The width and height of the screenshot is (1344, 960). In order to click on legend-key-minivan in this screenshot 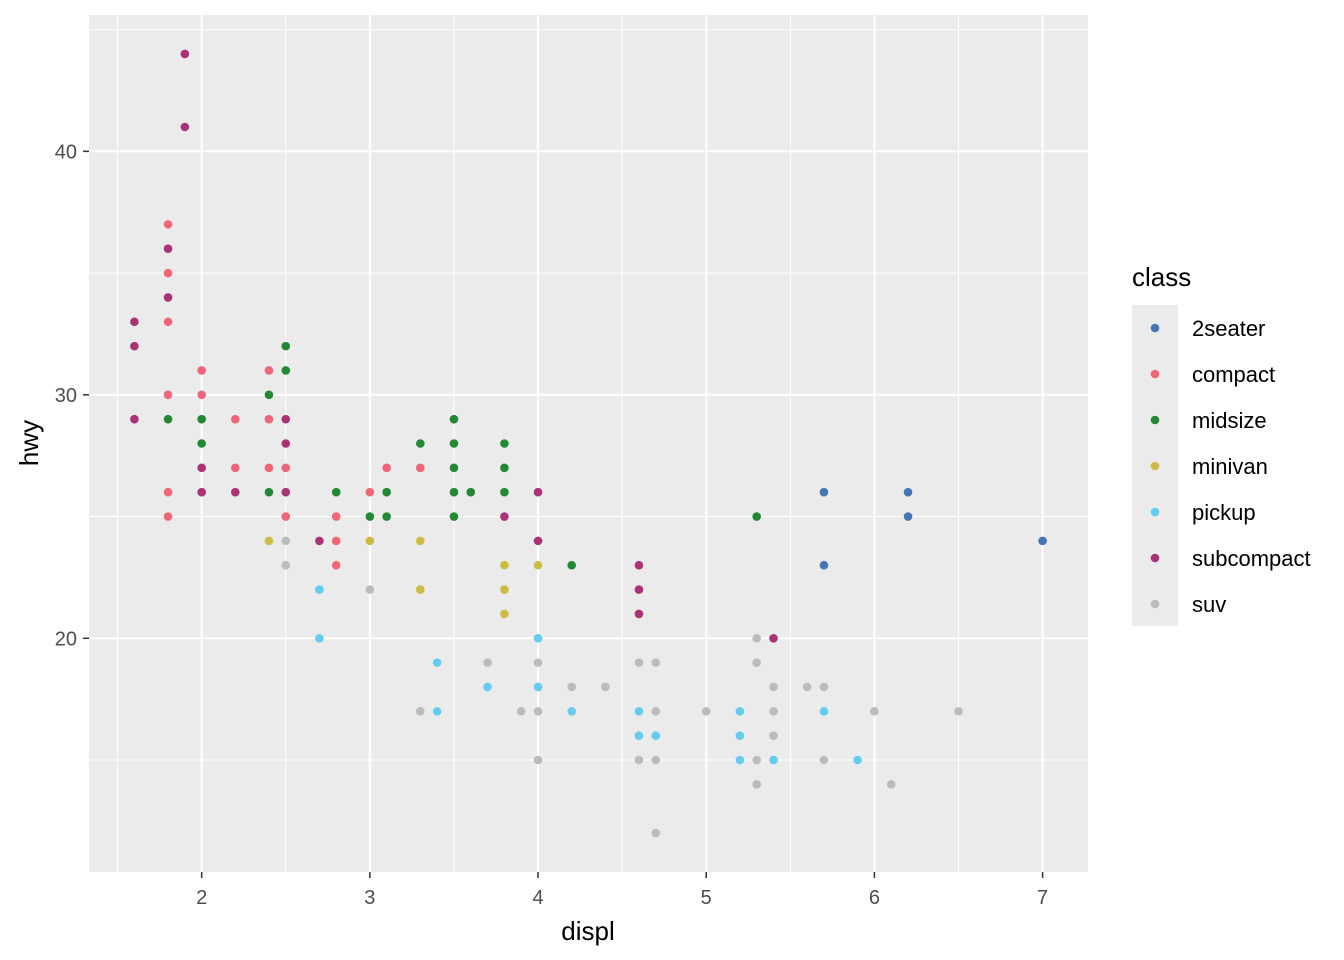, I will do `click(1155, 466)`.